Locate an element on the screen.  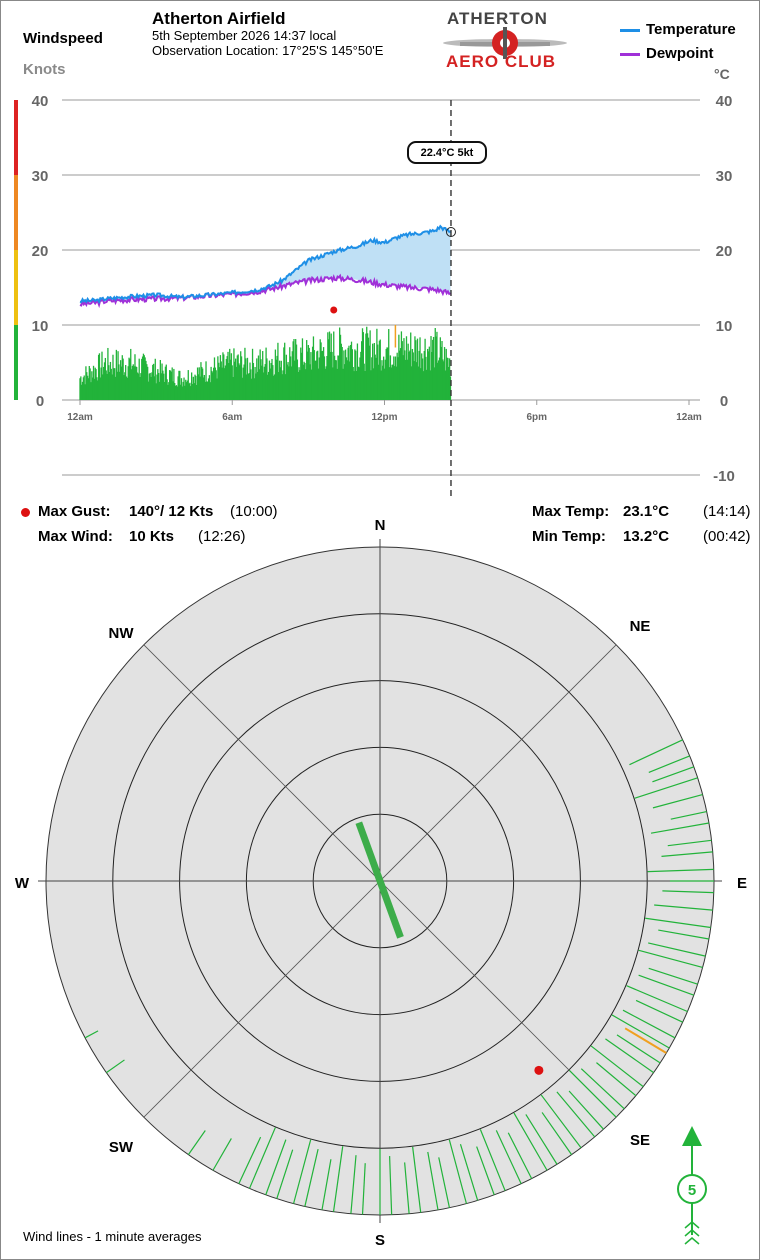
x-tick-label: 12pm is located at coordinates (384, 417).